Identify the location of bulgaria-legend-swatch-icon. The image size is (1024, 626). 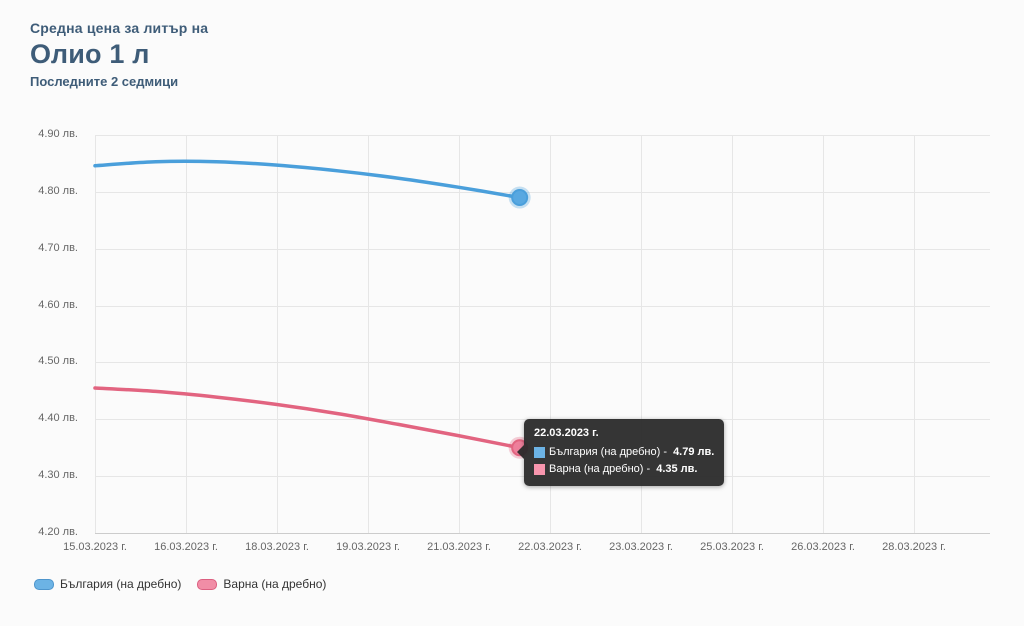
(44, 584).